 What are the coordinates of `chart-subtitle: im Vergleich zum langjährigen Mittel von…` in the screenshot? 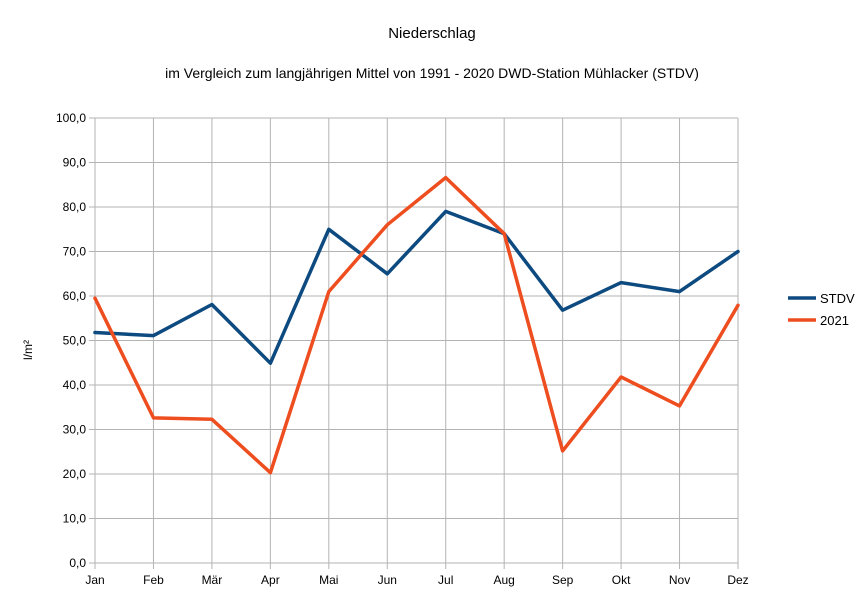 It's located at (432, 73).